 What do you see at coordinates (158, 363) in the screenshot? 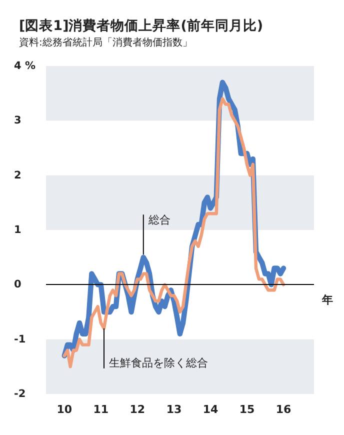
I see `annotation: 生鮮食品を除く総合` at bounding box center [158, 363].